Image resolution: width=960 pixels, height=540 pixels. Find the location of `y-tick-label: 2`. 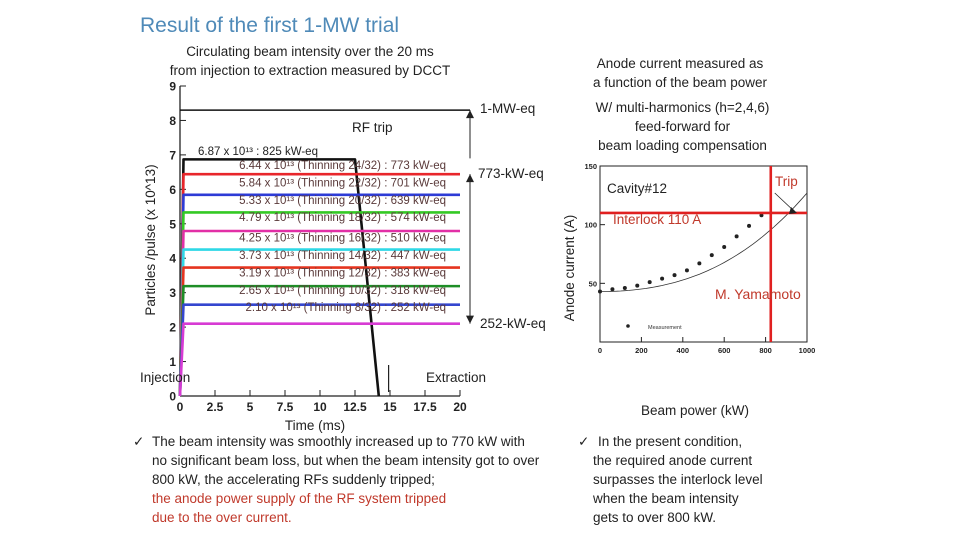

y-tick-label: 2 is located at coordinates (172, 328).